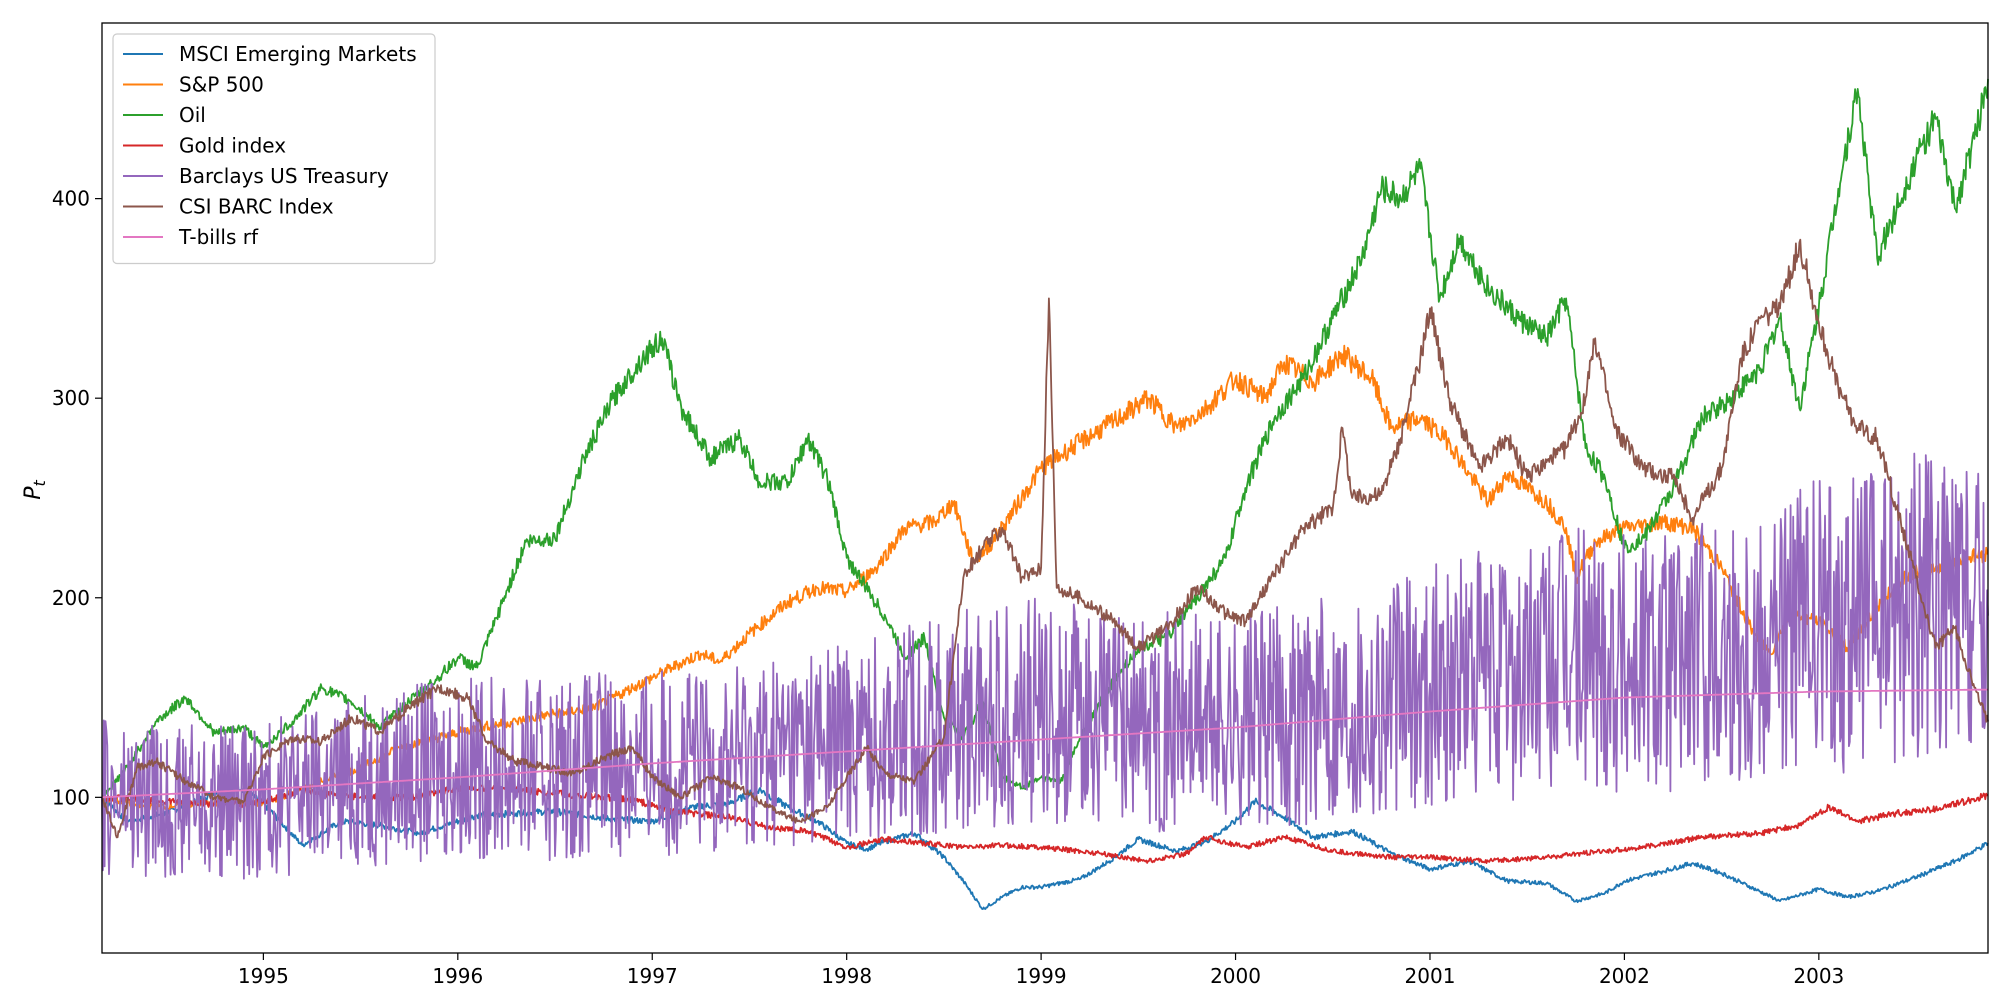 The height and width of the screenshot is (1000, 2000). What do you see at coordinates (1041, 976) in the screenshot?
I see `x-tick-label: 1999` at bounding box center [1041, 976].